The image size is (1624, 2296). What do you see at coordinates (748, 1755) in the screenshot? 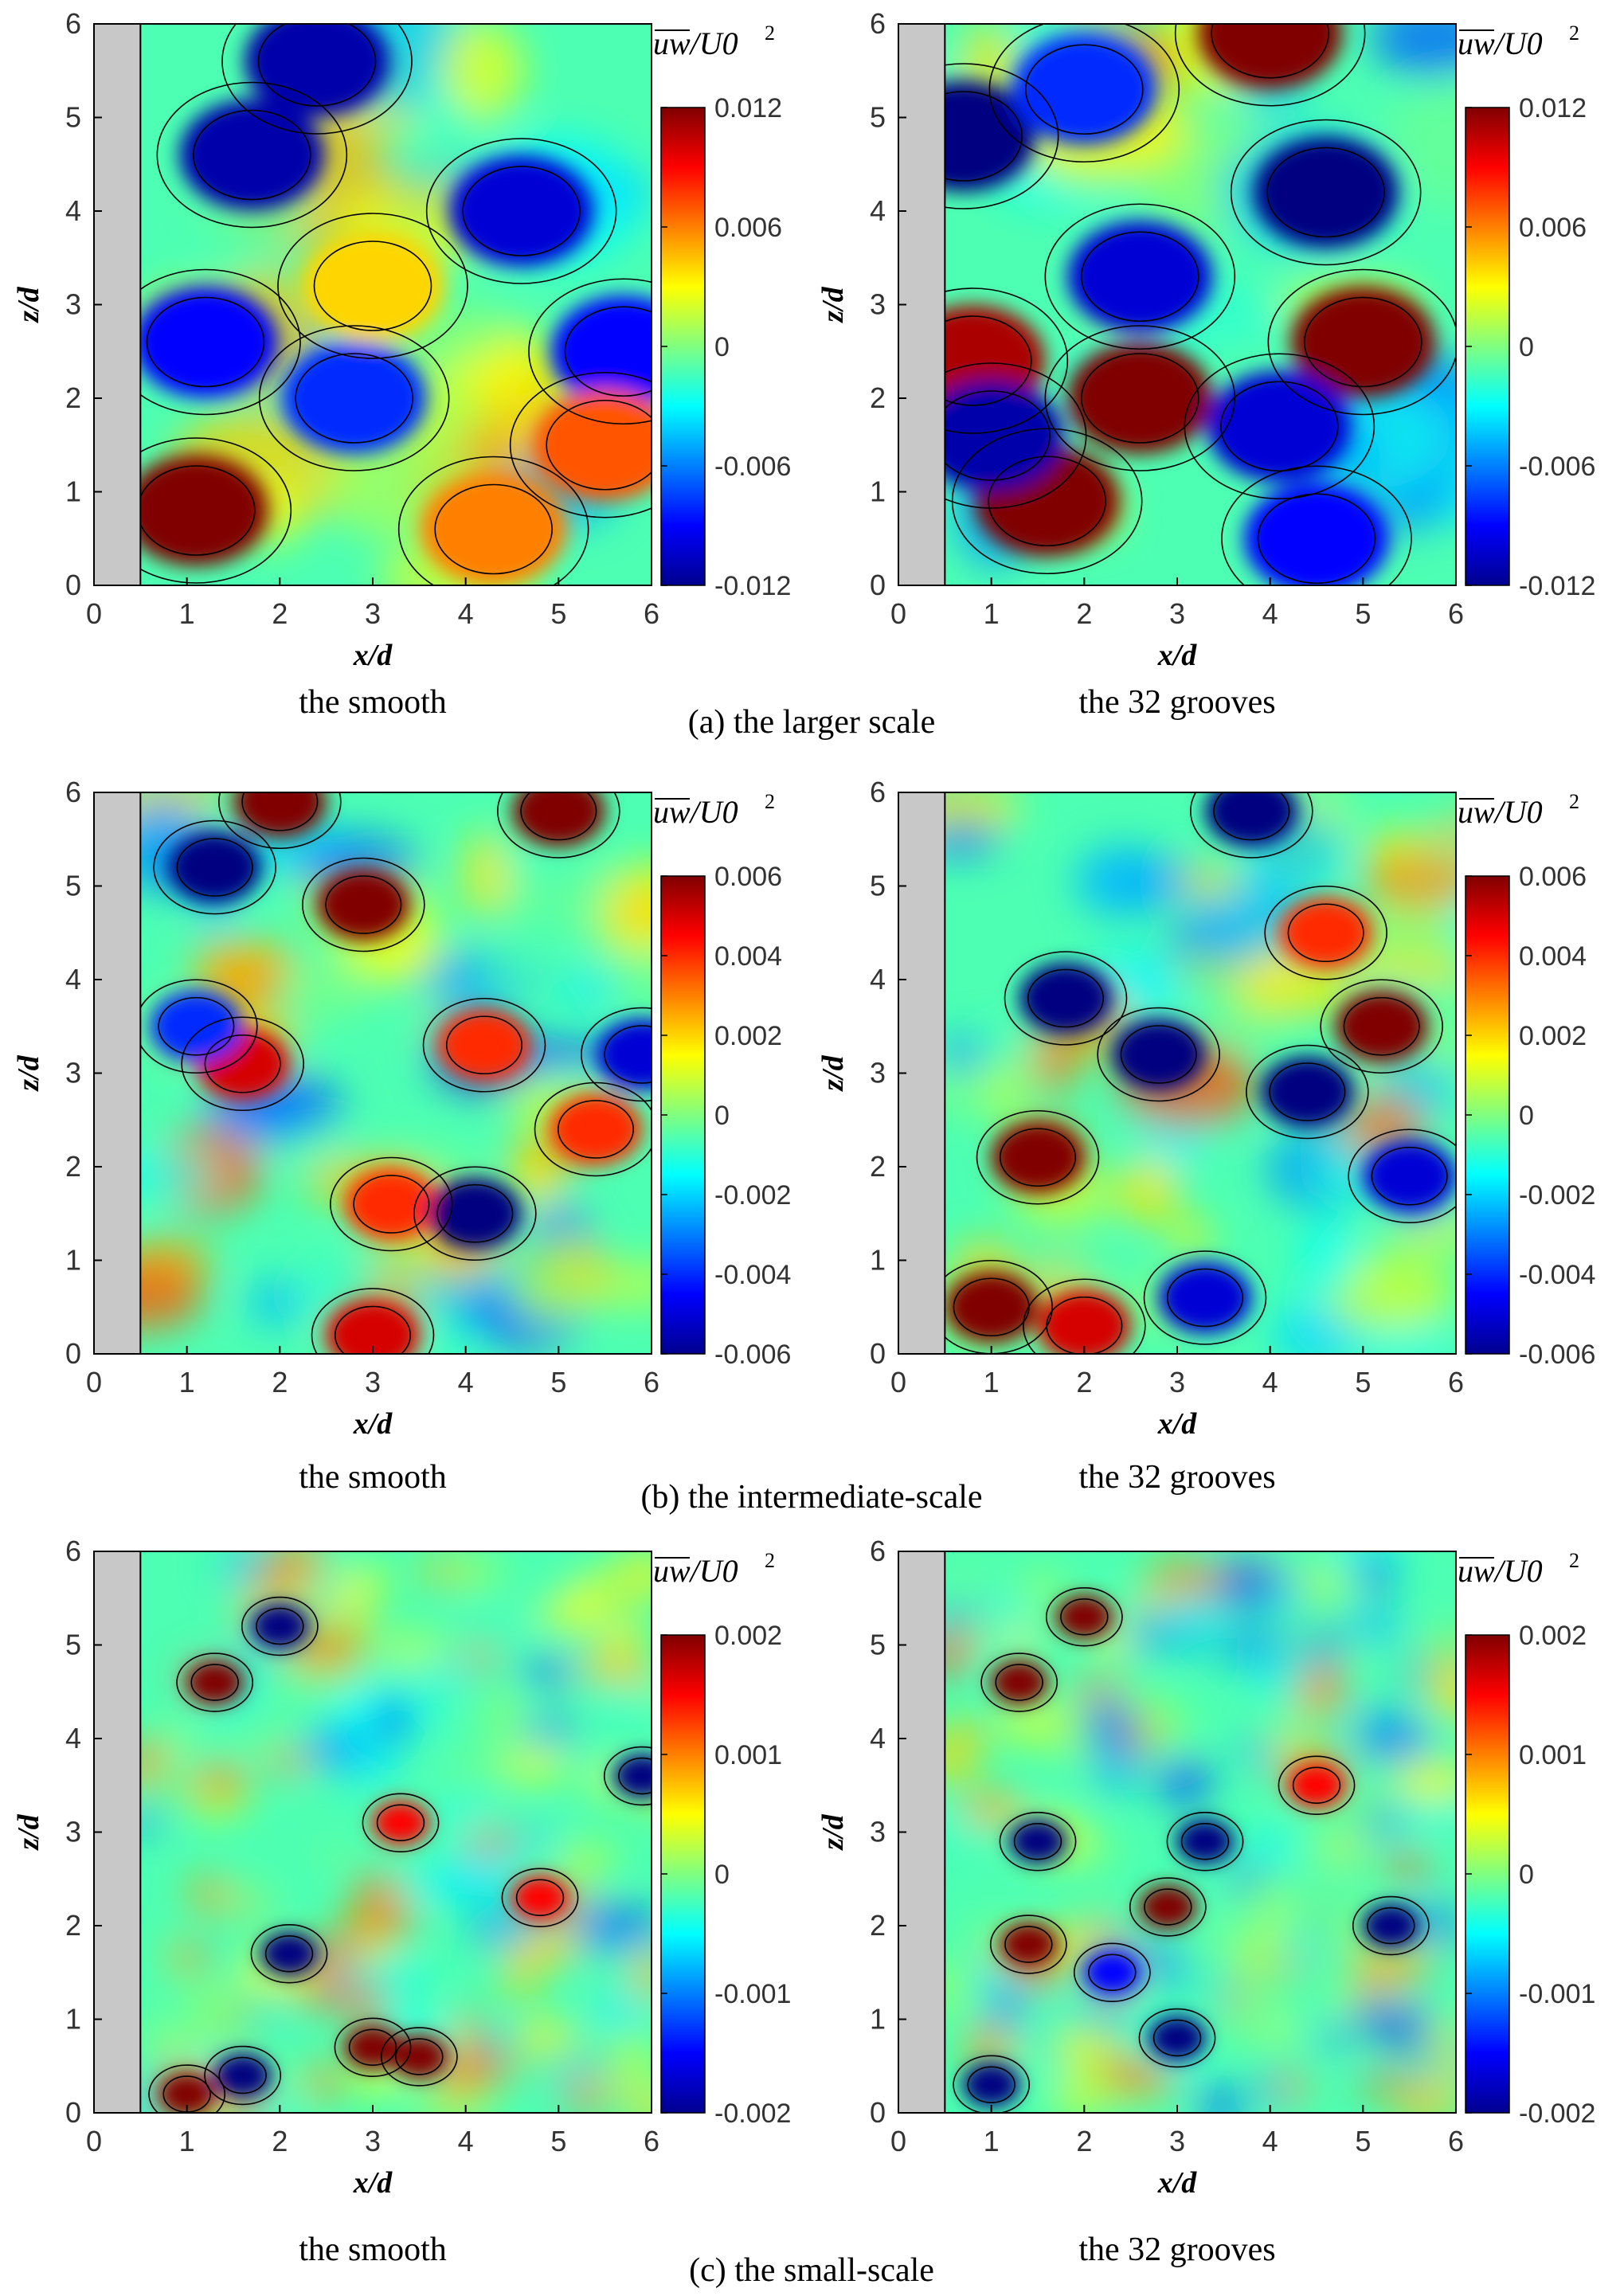
I see `colorbar-tick-label: 0.001` at bounding box center [748, 1755].